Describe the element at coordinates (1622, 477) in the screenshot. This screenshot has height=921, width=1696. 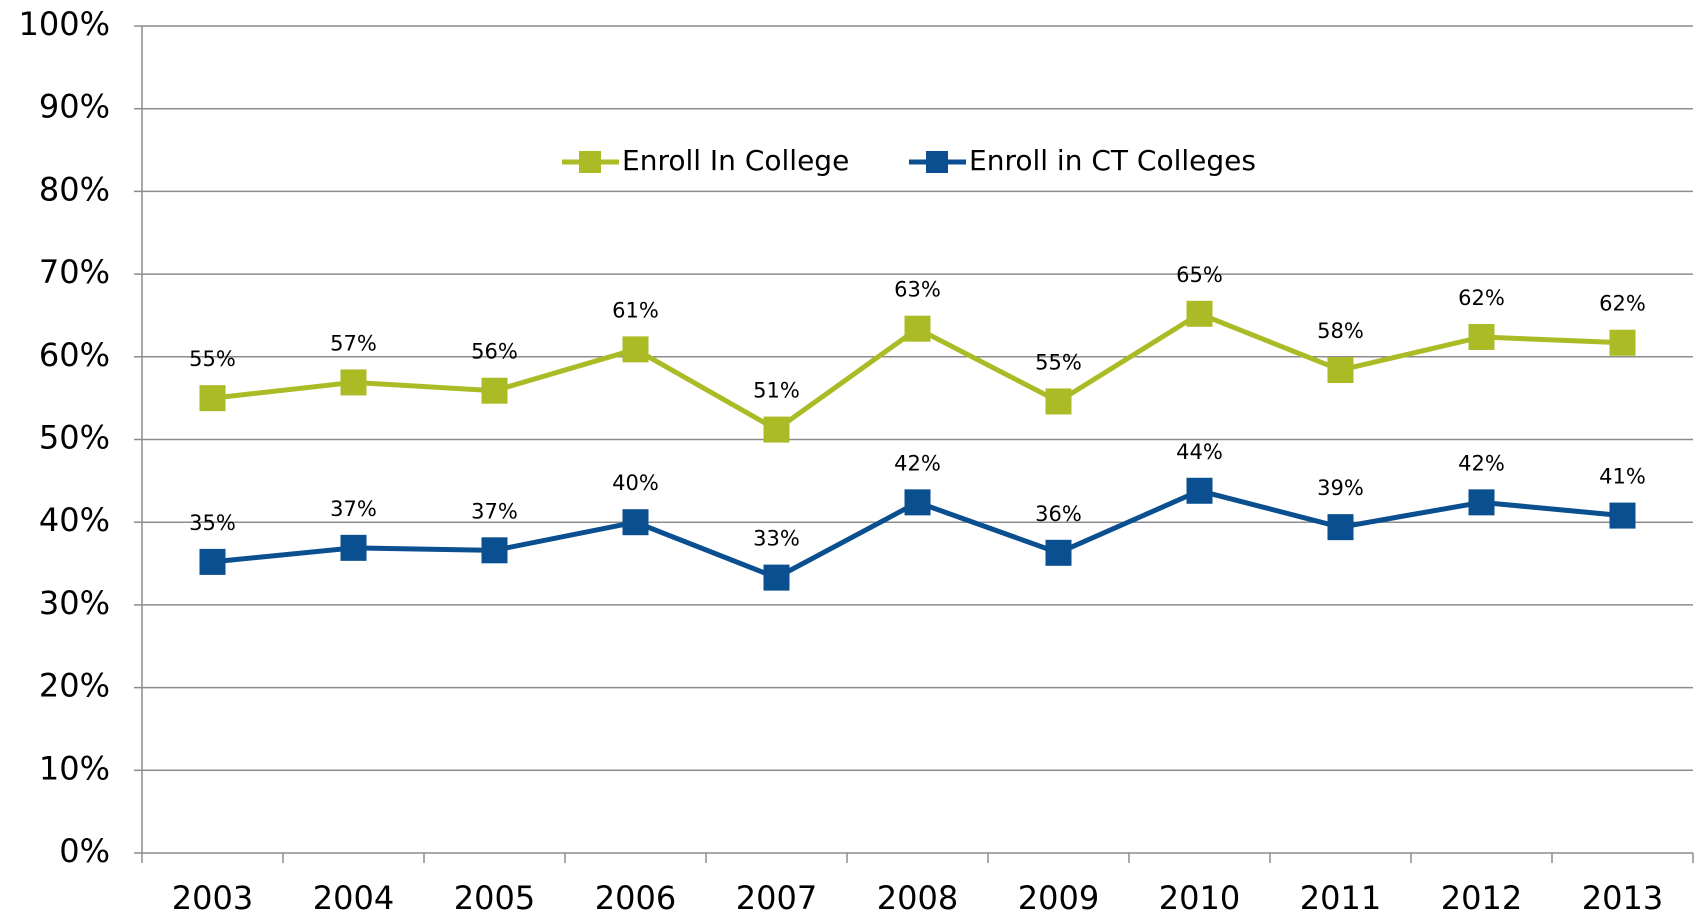
I see `data-label: 41%` at that location.